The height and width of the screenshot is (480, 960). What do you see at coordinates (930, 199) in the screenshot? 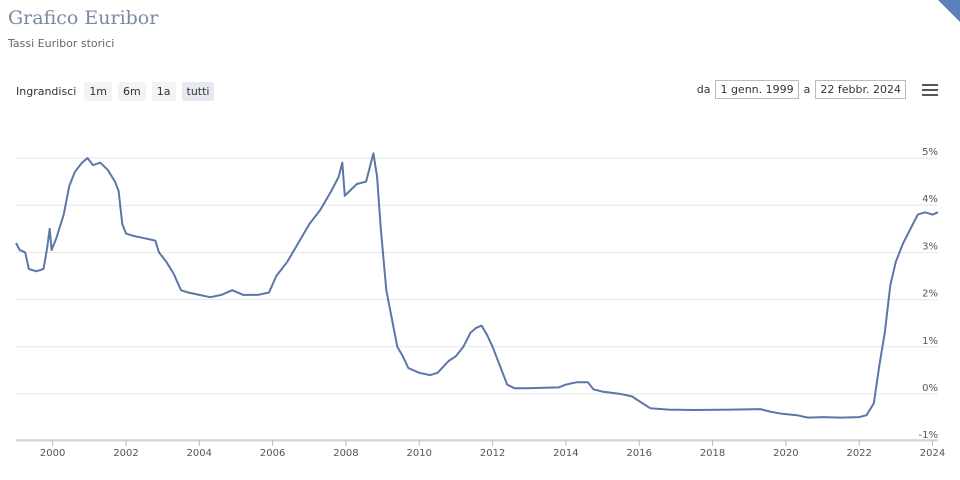
I see `y-tick-label: 4%` at bounding box center [930, 199].